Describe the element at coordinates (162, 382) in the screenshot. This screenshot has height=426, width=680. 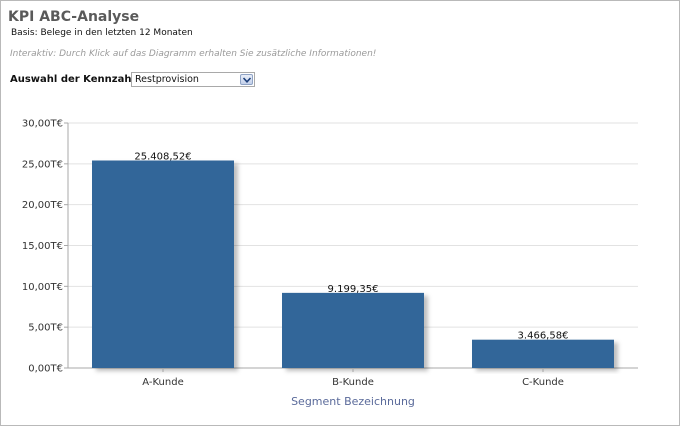
I see `x-tick-label: A-Kunde` at that location.